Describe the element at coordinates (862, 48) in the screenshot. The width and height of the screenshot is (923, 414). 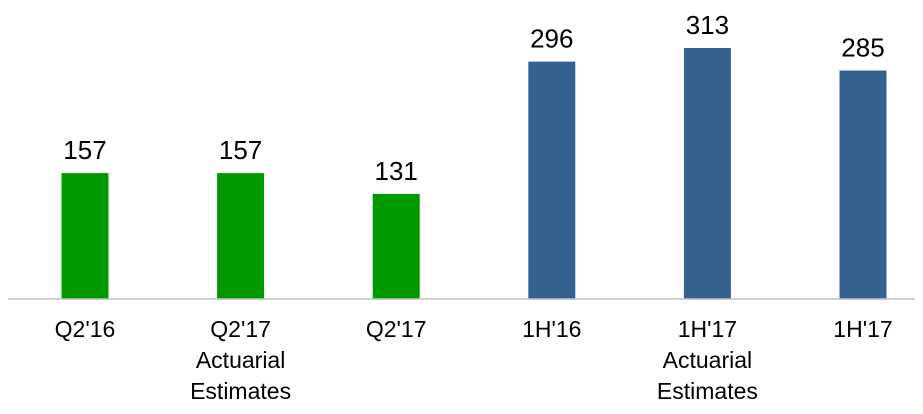
I see `value-label-6: 285` at that location.